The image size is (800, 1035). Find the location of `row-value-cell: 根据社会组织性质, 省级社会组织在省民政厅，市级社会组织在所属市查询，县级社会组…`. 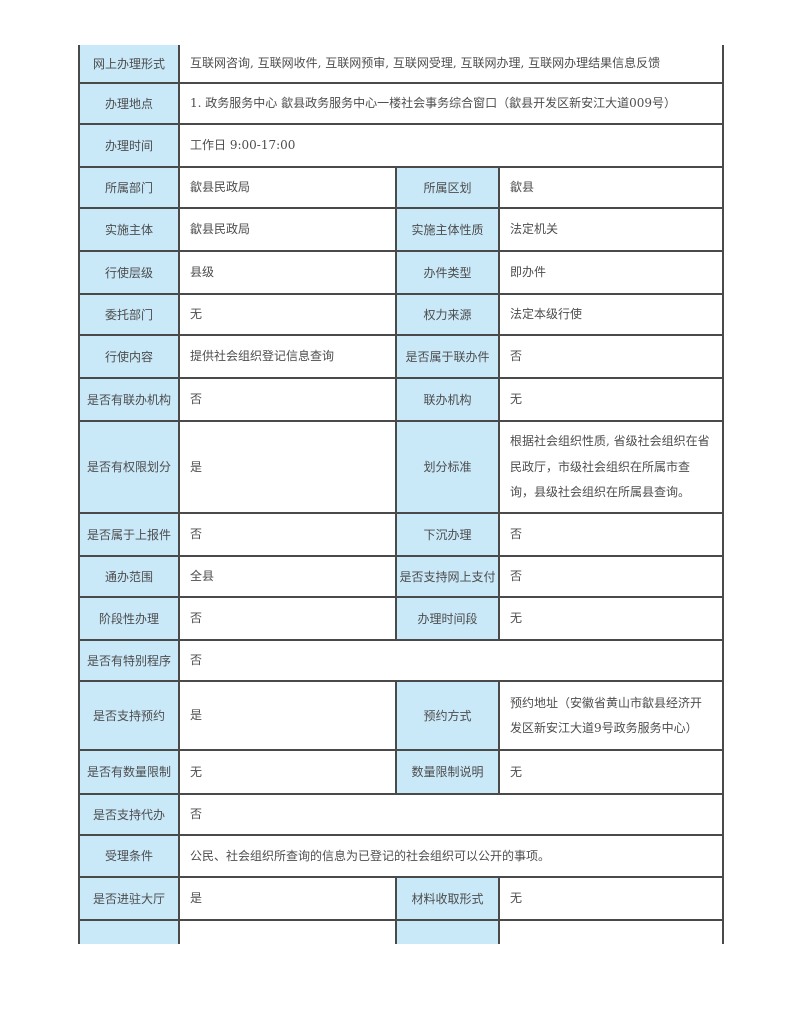

row-value-cell: 根据社会组织性质, 省级社会组织在省民政厅，市级社会组织在所属市查询，县级社会组… is located at coordinates (610, 467).